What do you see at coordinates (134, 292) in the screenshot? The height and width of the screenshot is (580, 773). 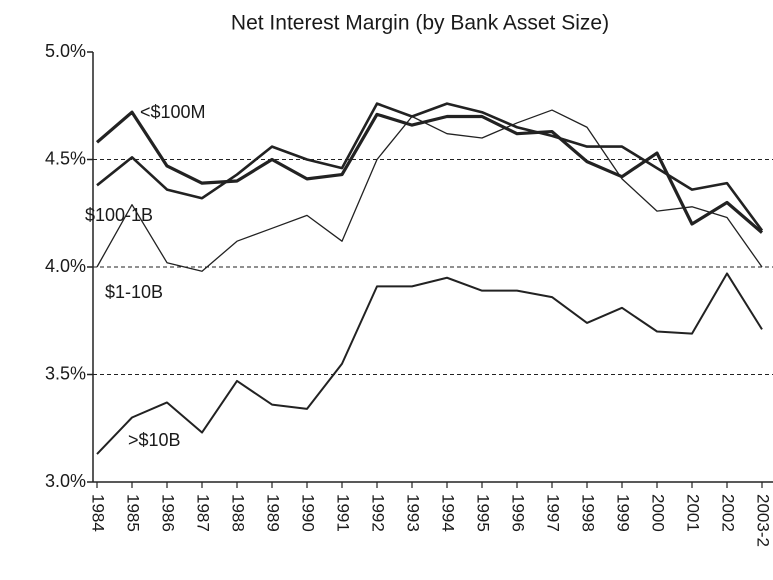 I see `series-label: $1-10B` at bounding box center [134, 292].